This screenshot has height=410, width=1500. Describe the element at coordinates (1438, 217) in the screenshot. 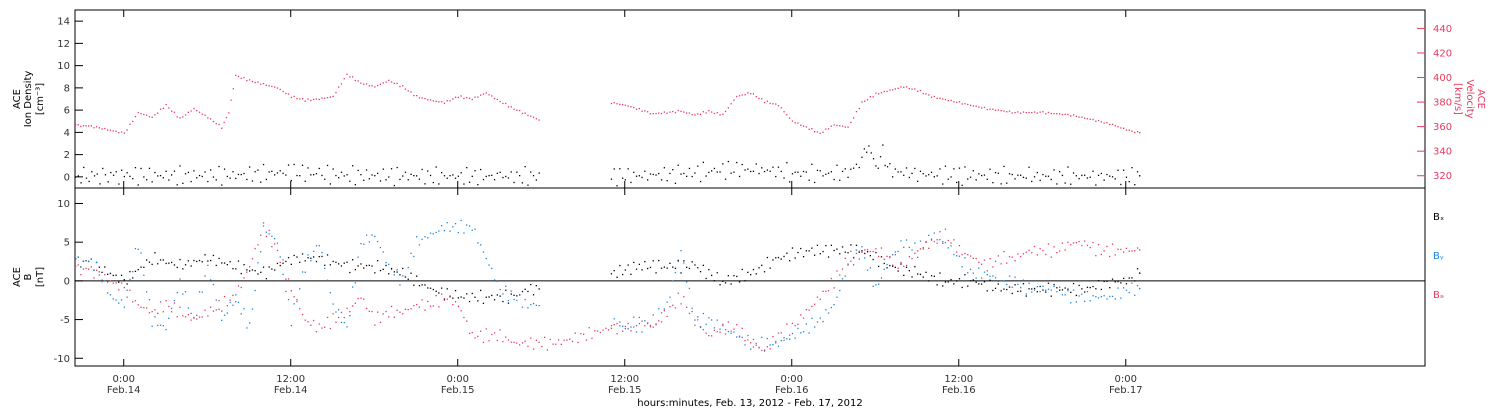

I see `legend-entry-0: Bₓ` at that location.